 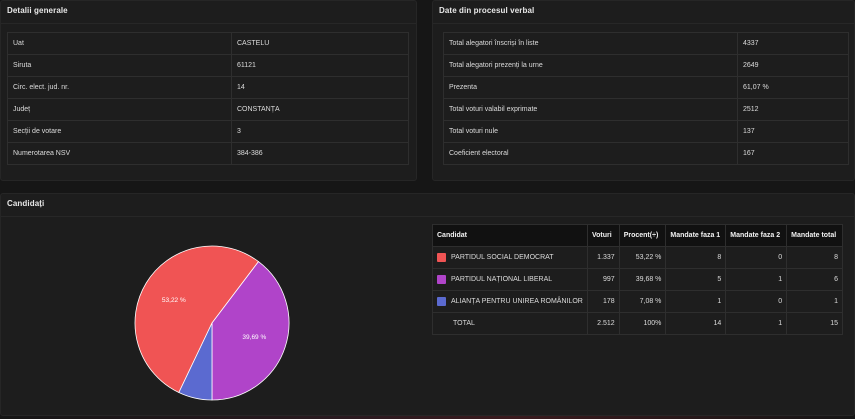 What do you see at coordinates (814, 323) in the screenshot?
I see `total-mandates: 15` at bounding box center [814, 323].